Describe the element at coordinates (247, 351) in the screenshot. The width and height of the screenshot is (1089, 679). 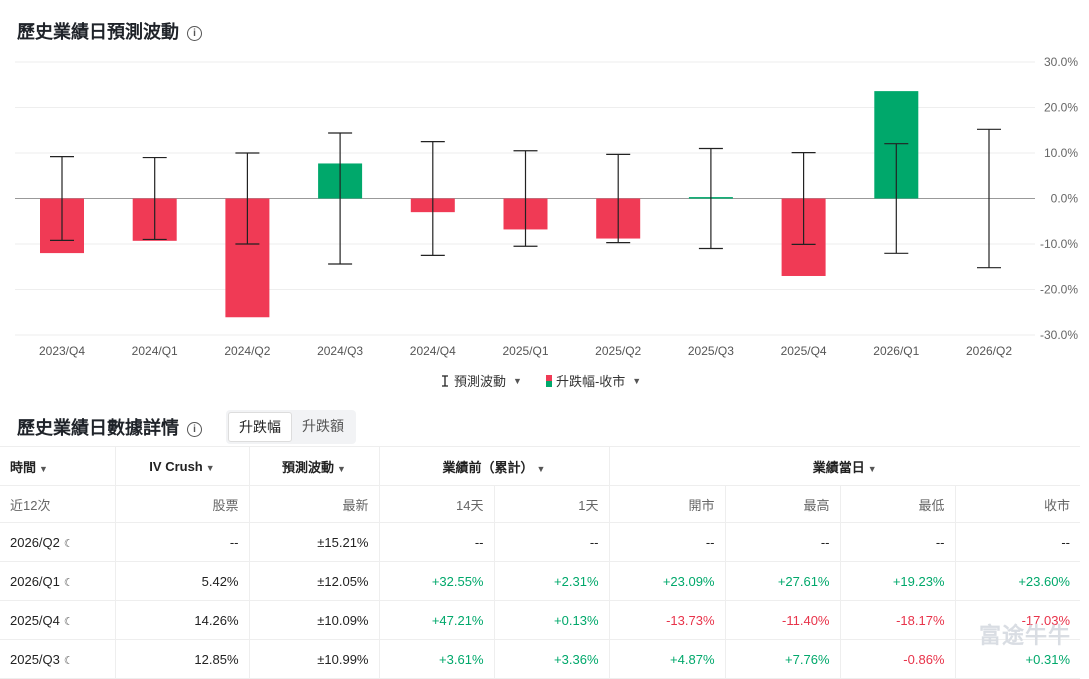
I see `x-tick-label: 2024/Q2` at that location.